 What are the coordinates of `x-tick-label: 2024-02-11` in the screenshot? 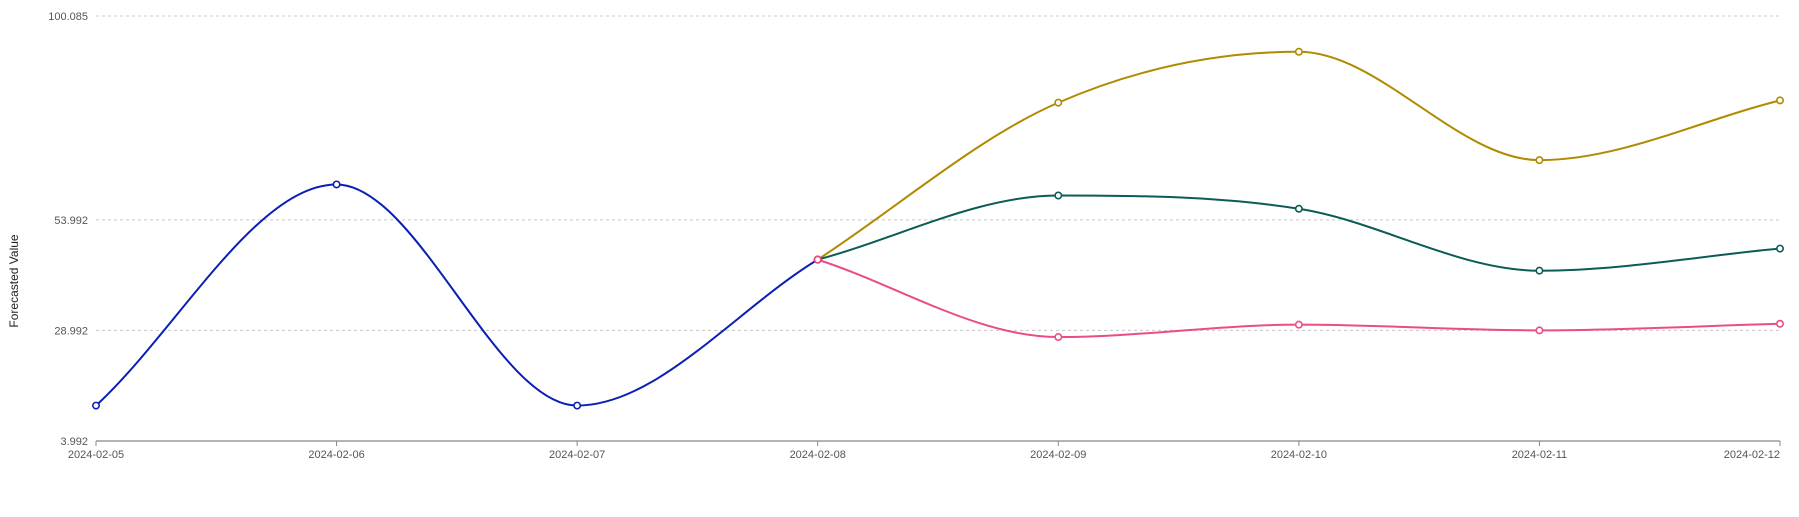 It's located at (1539, 455).